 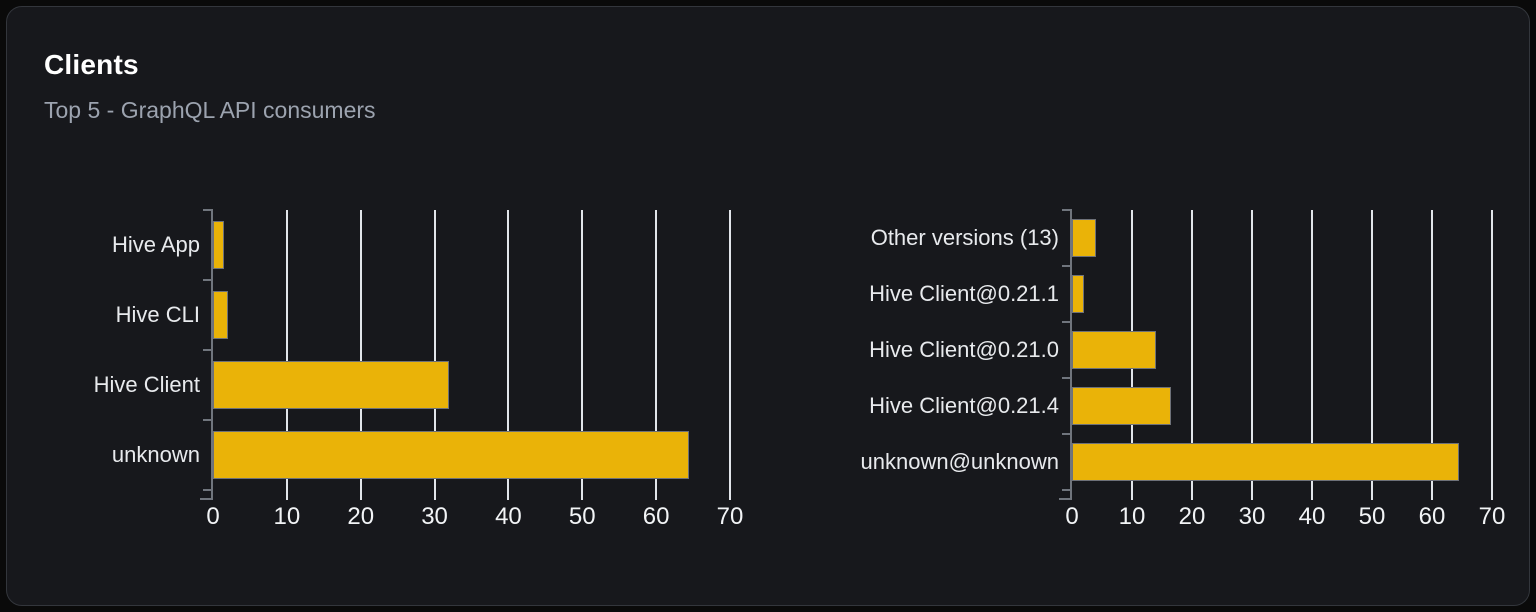 What do you see at coordinates (331, 385) in the screenshot?
I see `bar-hive-client` at bounding box center [331, 385].